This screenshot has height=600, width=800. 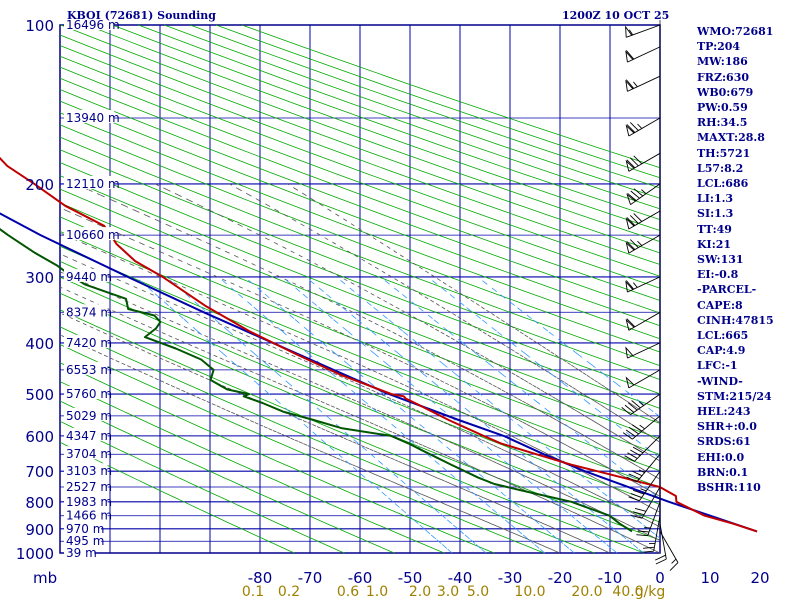 I want to click on height-label: 3103 m, so click(x=89, y=471).